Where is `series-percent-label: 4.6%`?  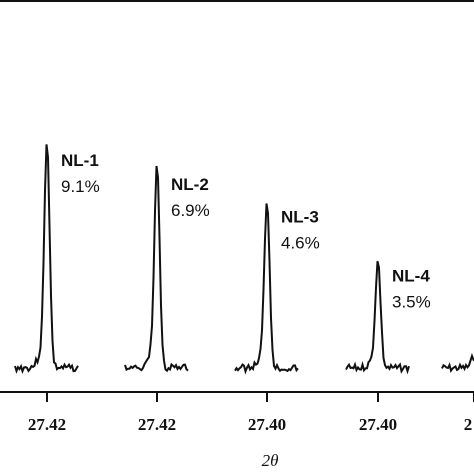 series-percent-label: 4.6% is located at coordinates (300, 243).